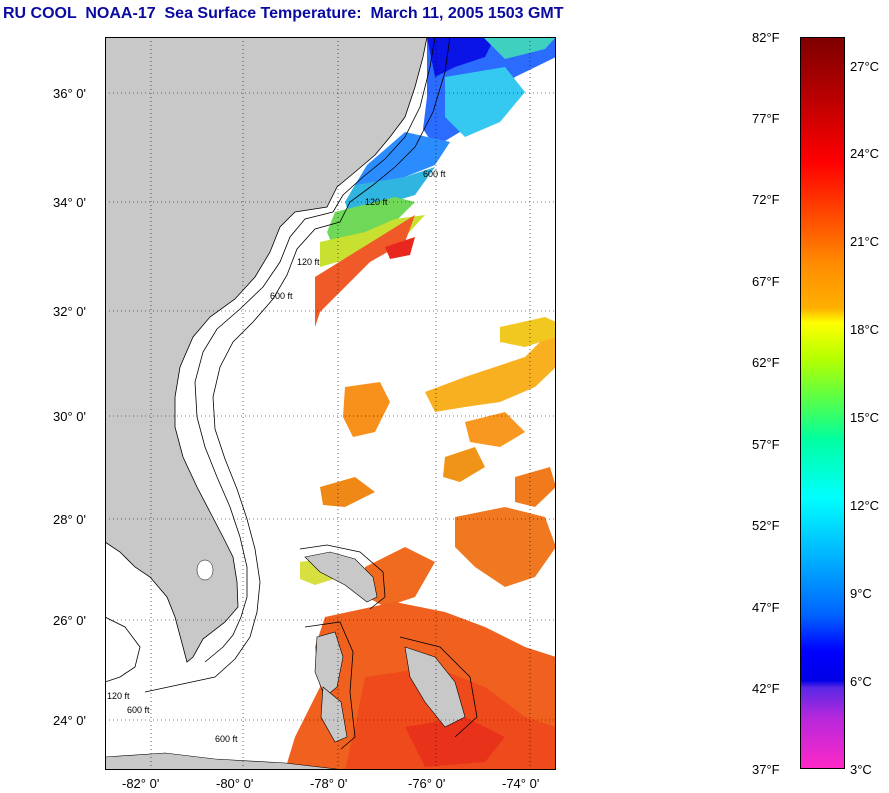 This screenshot has width=889, height=793. I want to click on colorbar-c-label: 15°C, so click(865, 417).